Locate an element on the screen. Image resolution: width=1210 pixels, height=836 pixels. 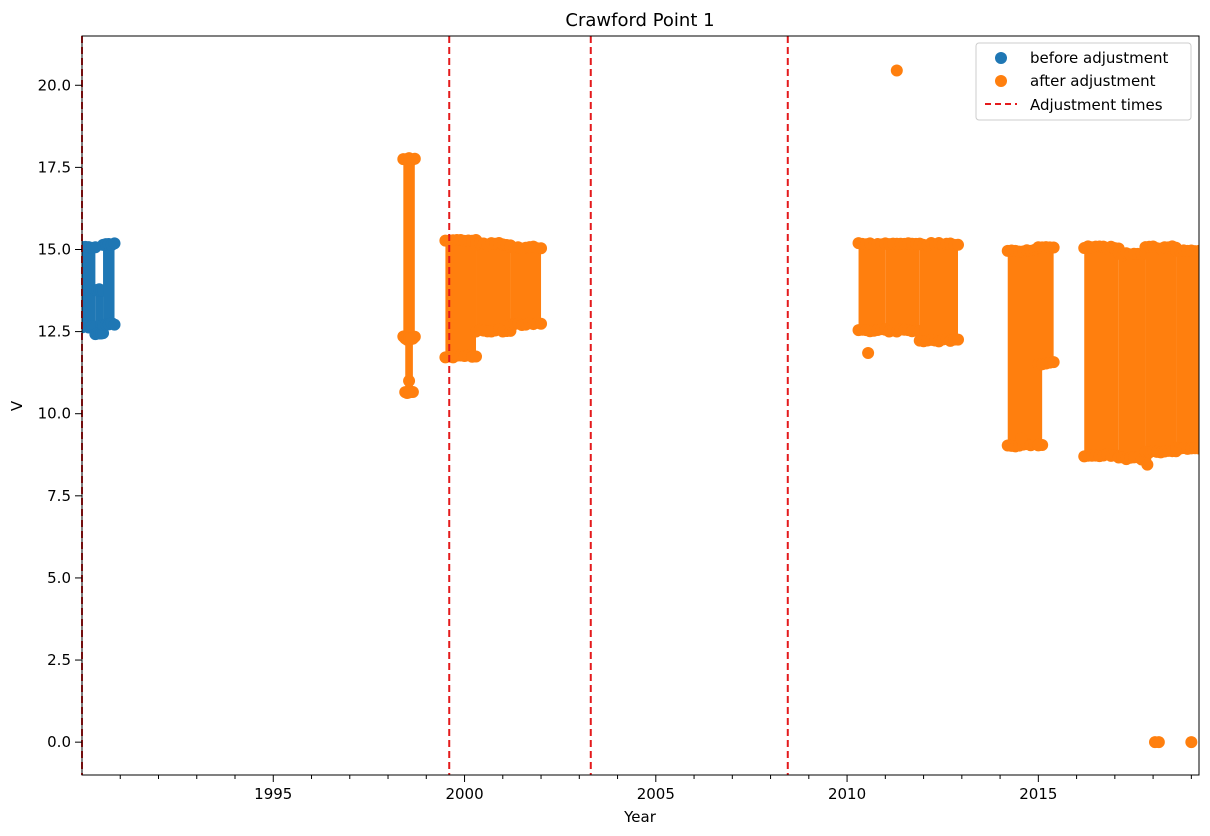
y-tick-label: 0.0 is located at coordinates (59, 742).